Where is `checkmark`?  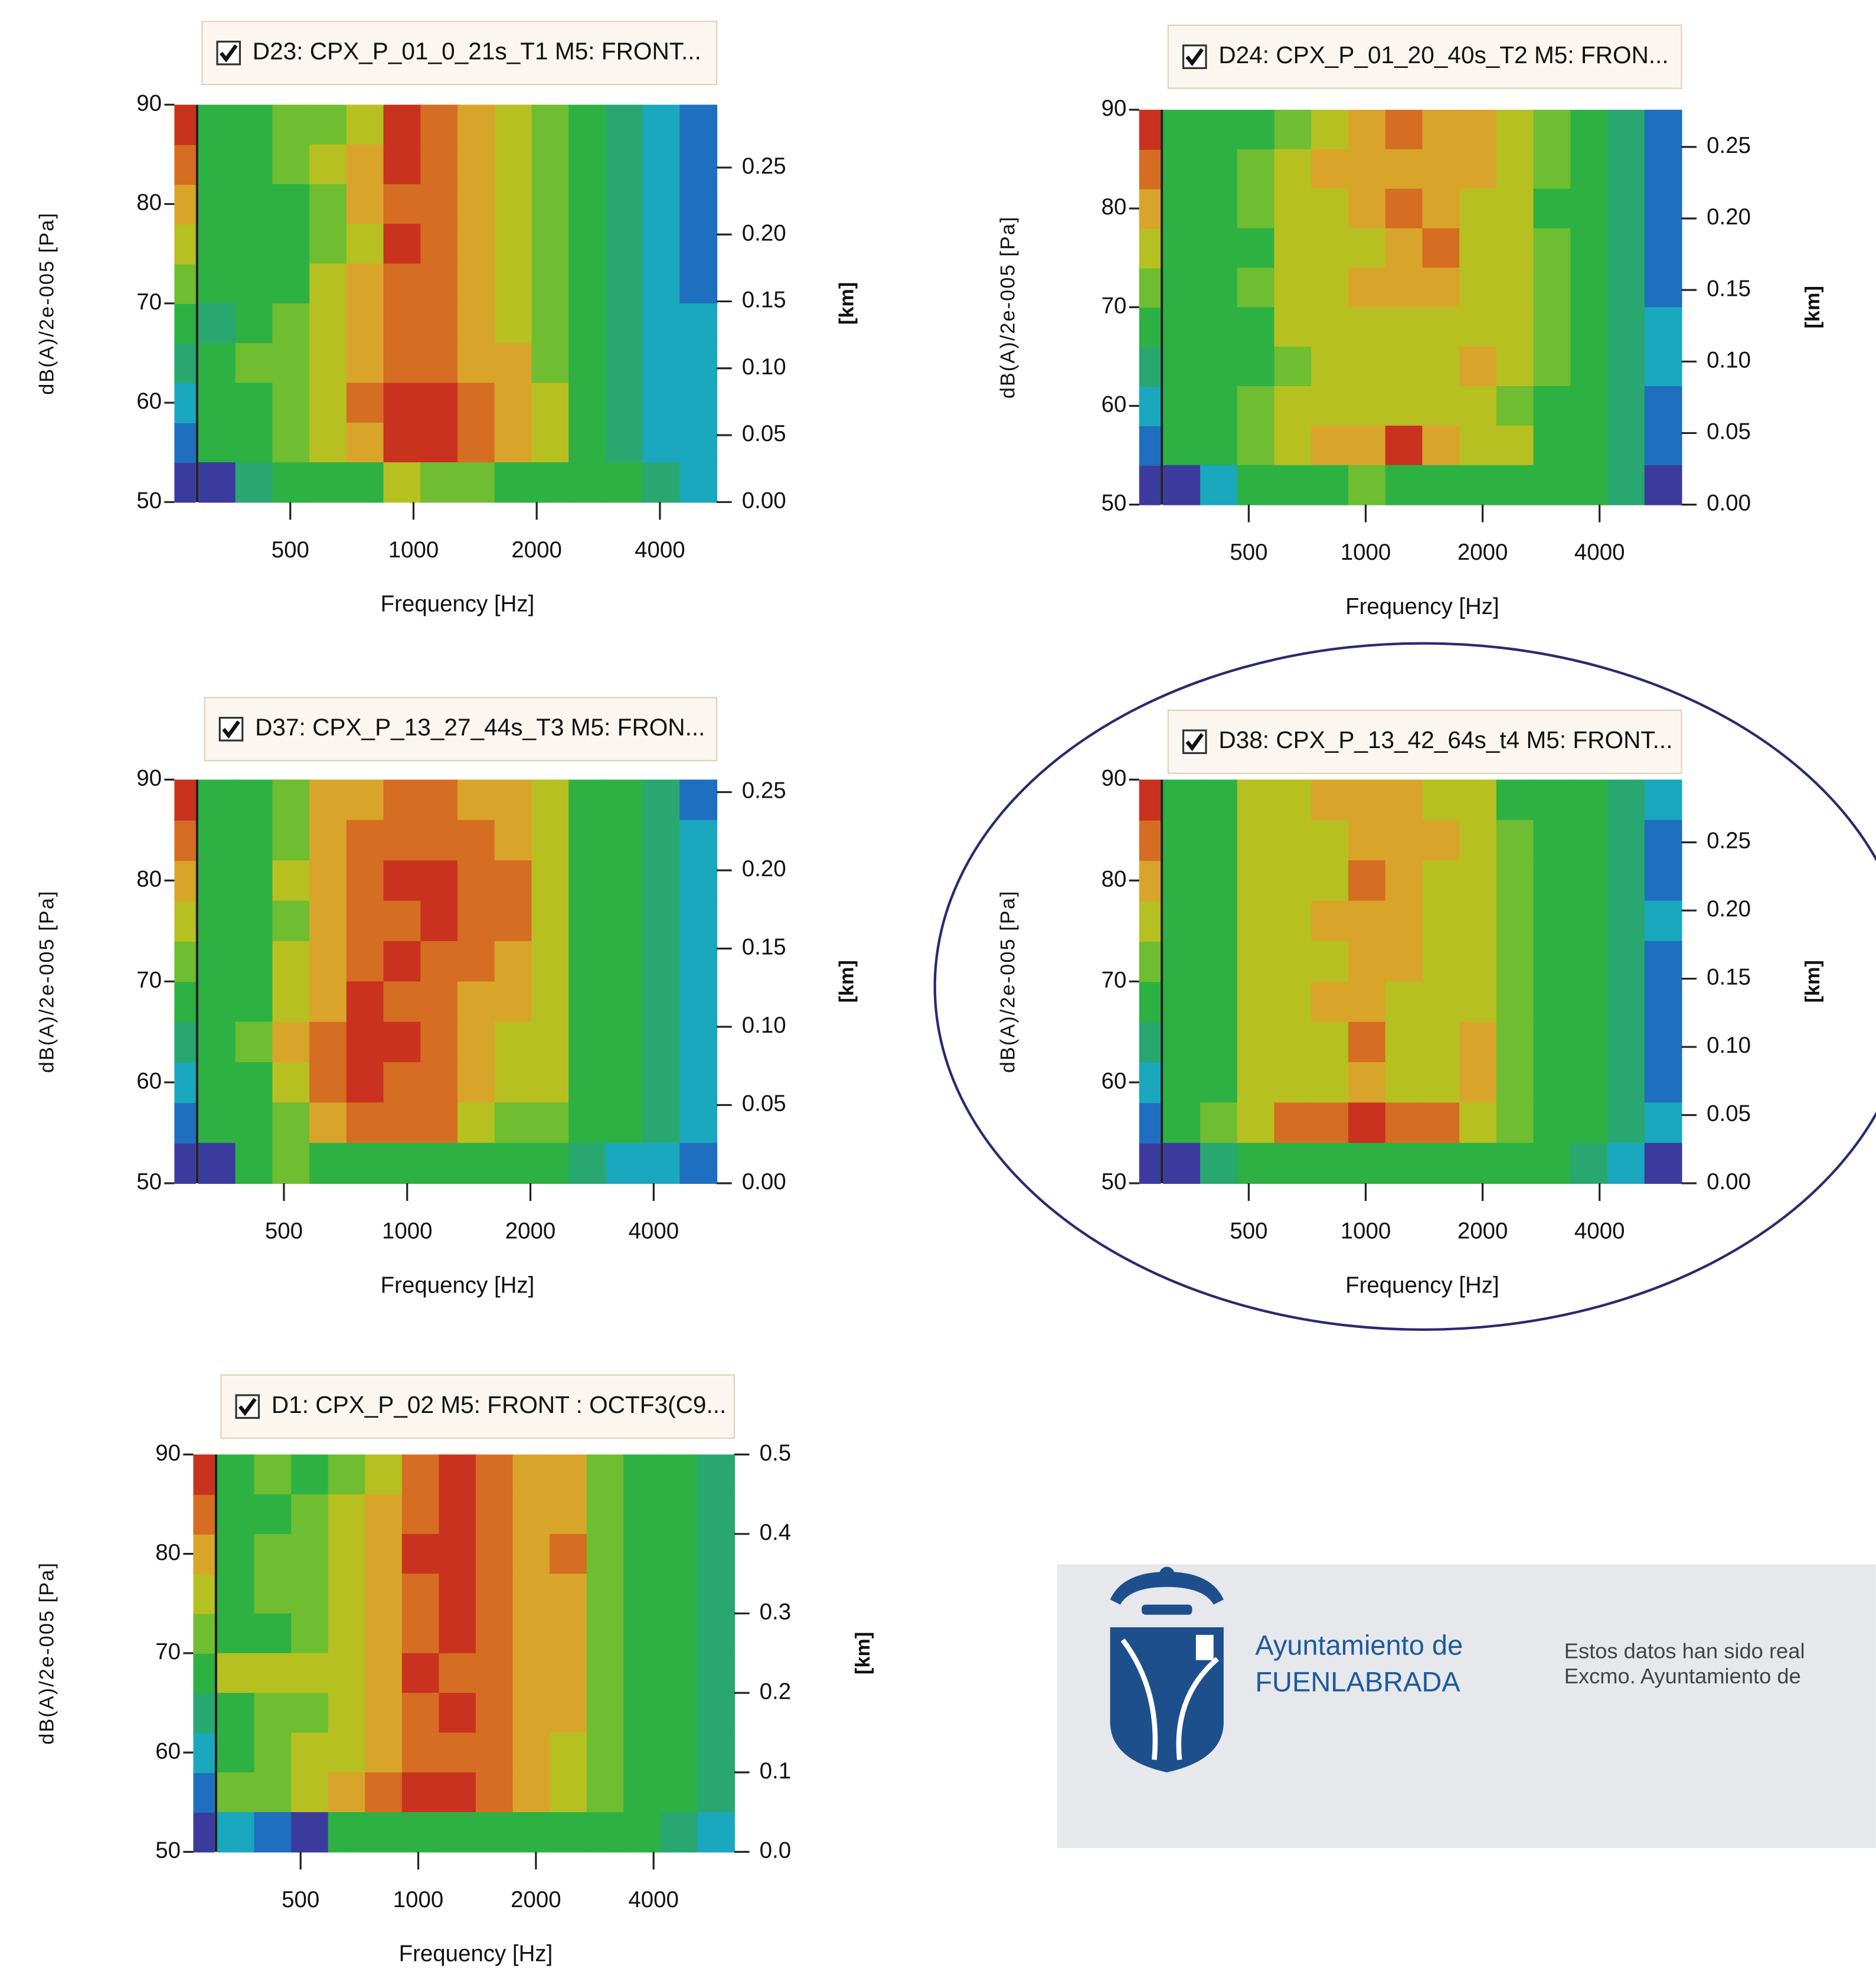 checkmark is located at coordinates (1194, 742).